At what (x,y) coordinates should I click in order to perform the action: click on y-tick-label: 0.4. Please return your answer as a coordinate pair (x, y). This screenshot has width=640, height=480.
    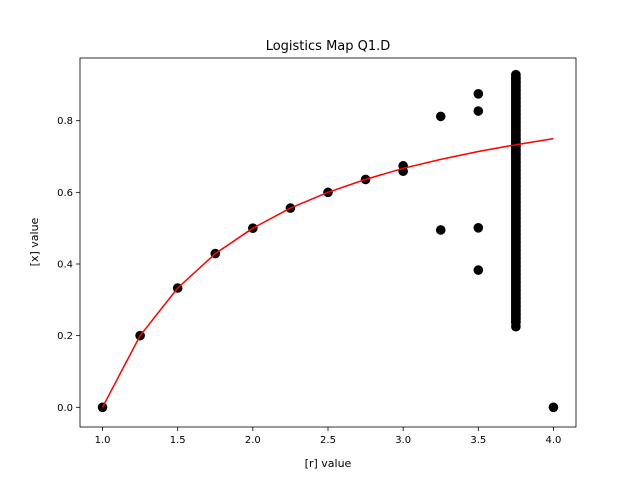
    Looking at the image, I should click on (65, 264).